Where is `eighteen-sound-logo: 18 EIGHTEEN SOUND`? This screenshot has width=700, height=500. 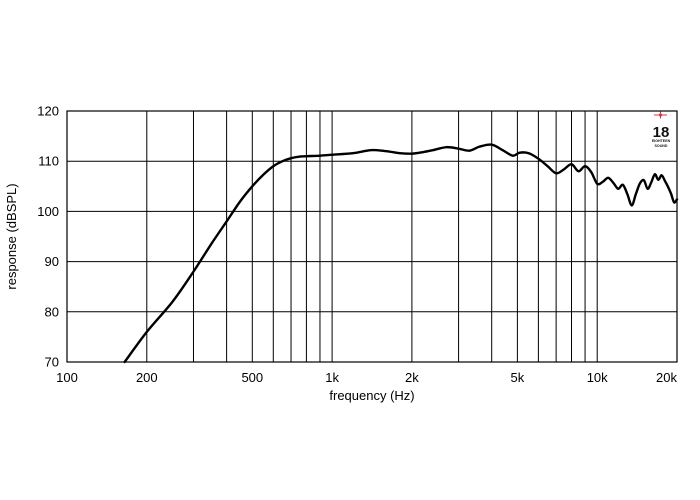
eighteen-sound-logo: 18 EIGHTEEN SOUND is located at coordinates (661, 129).